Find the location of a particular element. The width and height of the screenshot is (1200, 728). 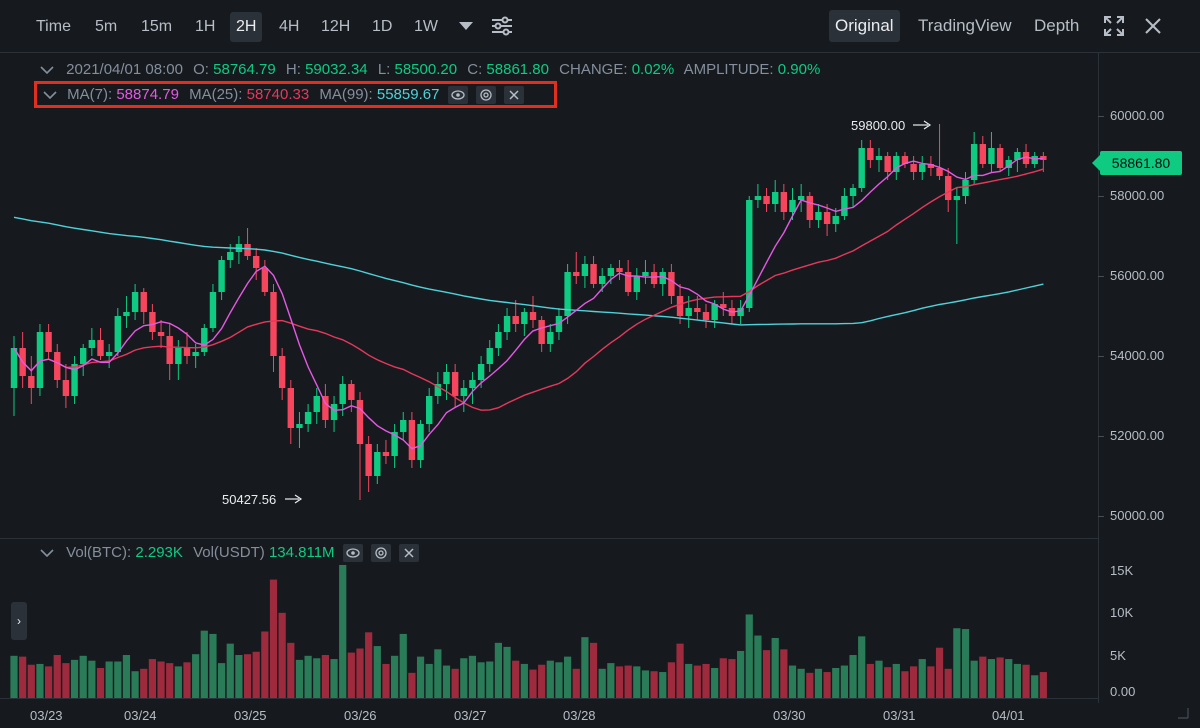

timeframe-1w: 1W is located at coordinates (426, 26).